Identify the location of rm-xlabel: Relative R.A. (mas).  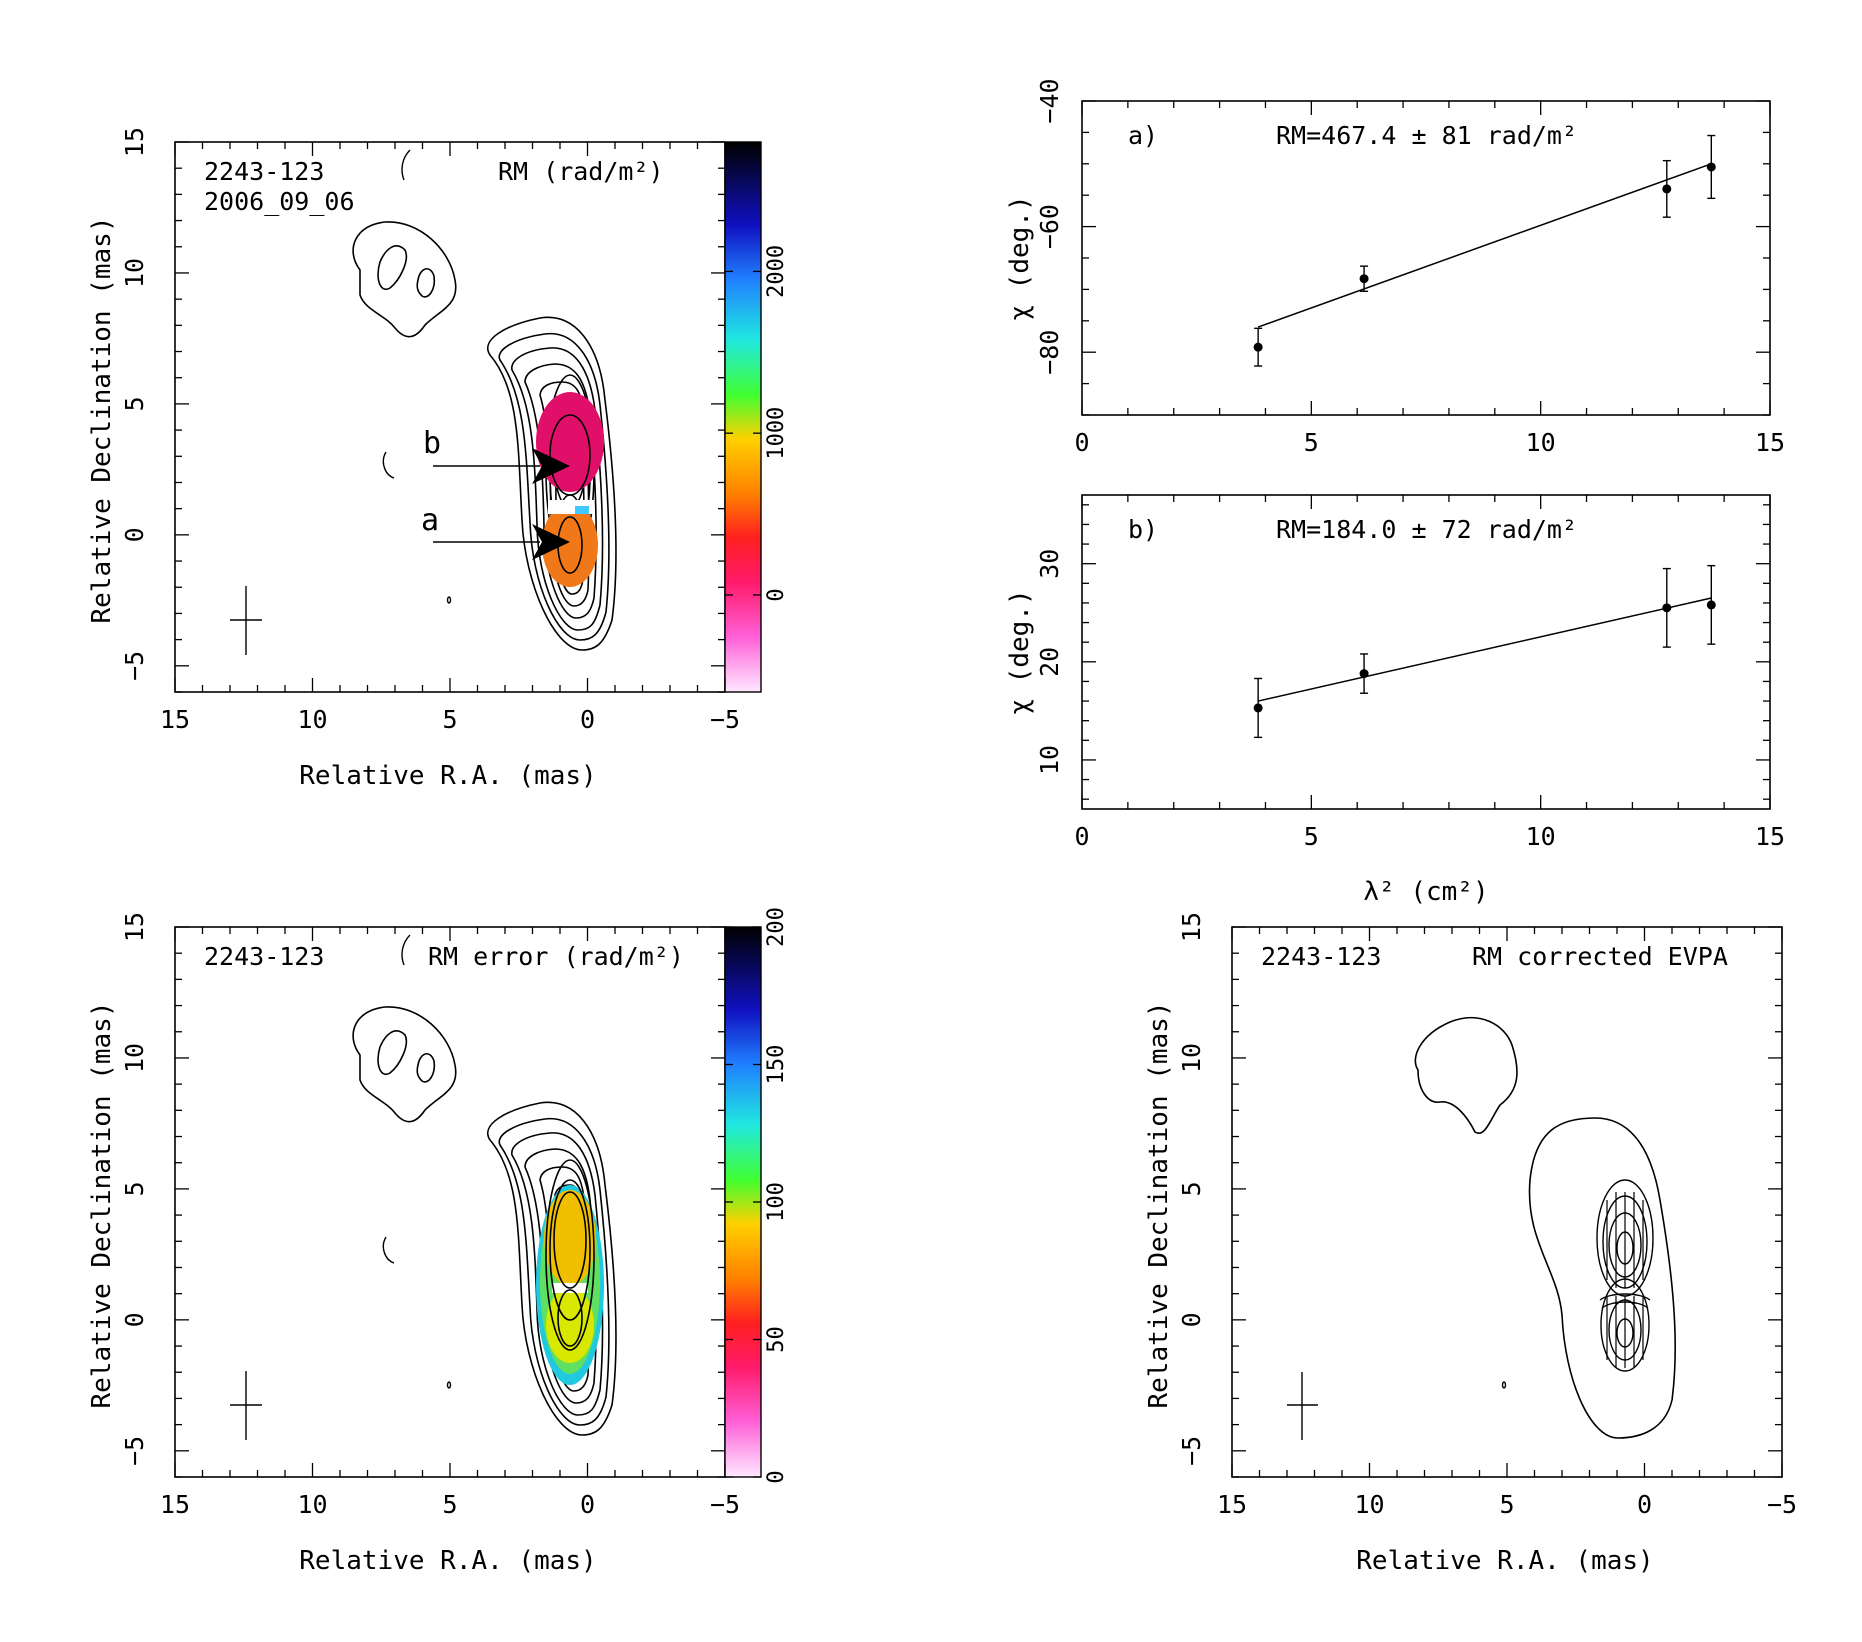
(447, 776).